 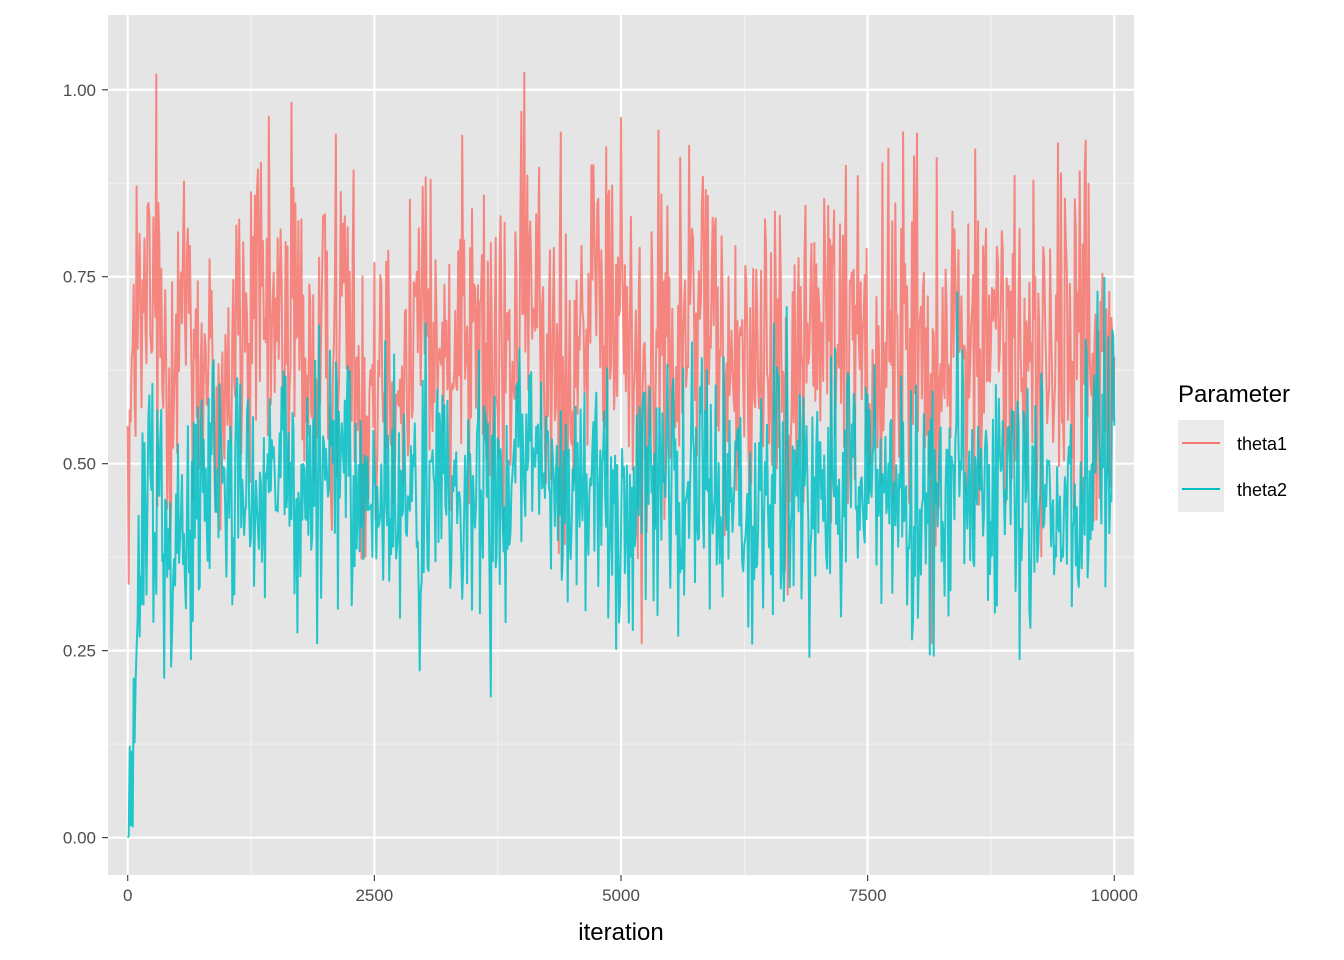 I want to click on x-axis: 0 2500 5000 7500 10000, so click(x=630, y=890).